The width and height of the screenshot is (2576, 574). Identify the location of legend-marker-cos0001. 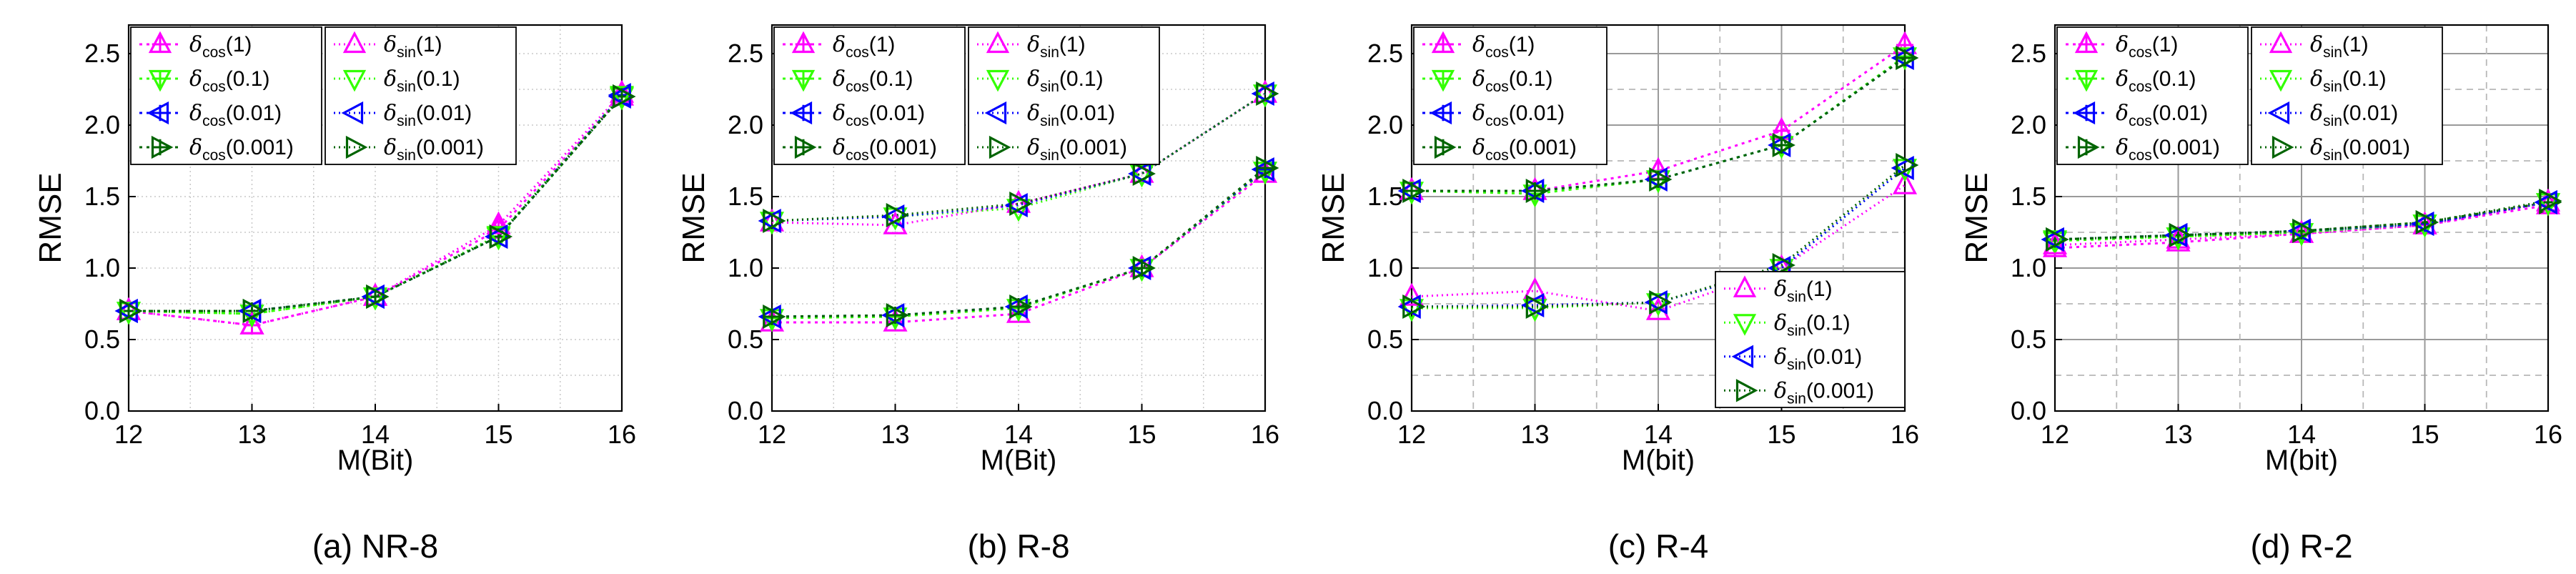
(2089, 147).